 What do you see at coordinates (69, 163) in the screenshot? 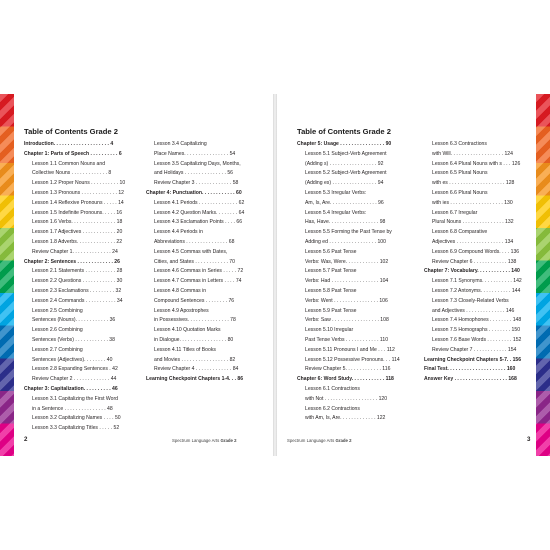
I see `toc-entry: Lesson 1.1 Common Nouns and` at bounding box center [69, 163].